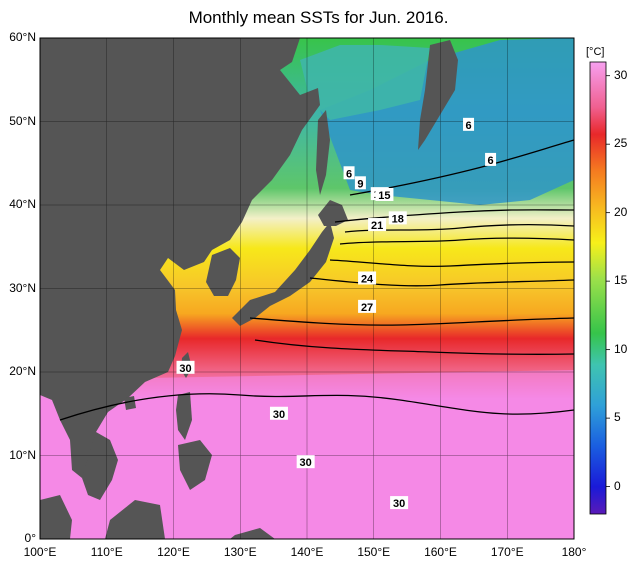 The width and height of the screenshot is (637, 564). I want to click on lon-label: 120°E, so click(173, 552).